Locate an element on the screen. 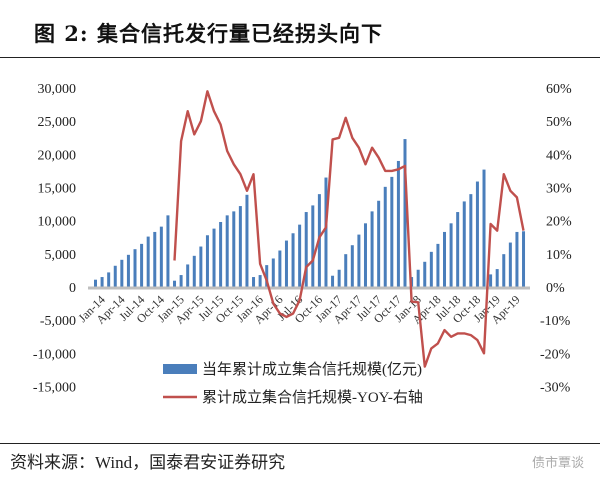  left-tick-label: 5,000 is located at coordinates (61, 255).